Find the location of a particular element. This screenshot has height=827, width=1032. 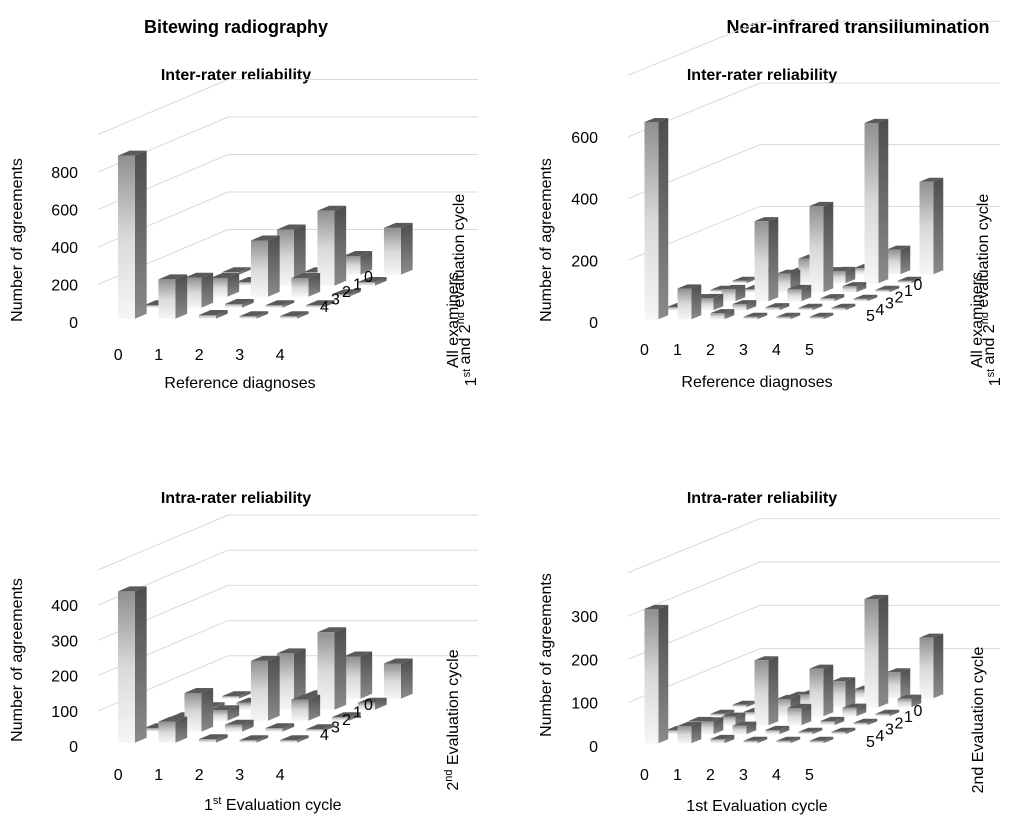

bar-x5-z3 is located at coordinates (887, 289).